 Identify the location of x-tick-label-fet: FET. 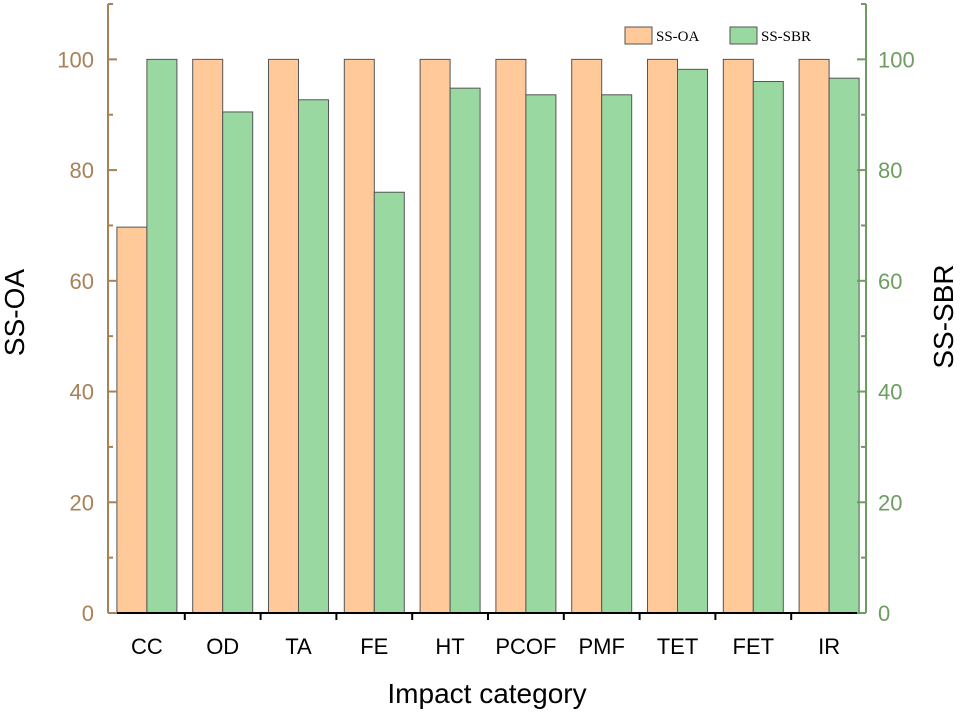
(754, 646).